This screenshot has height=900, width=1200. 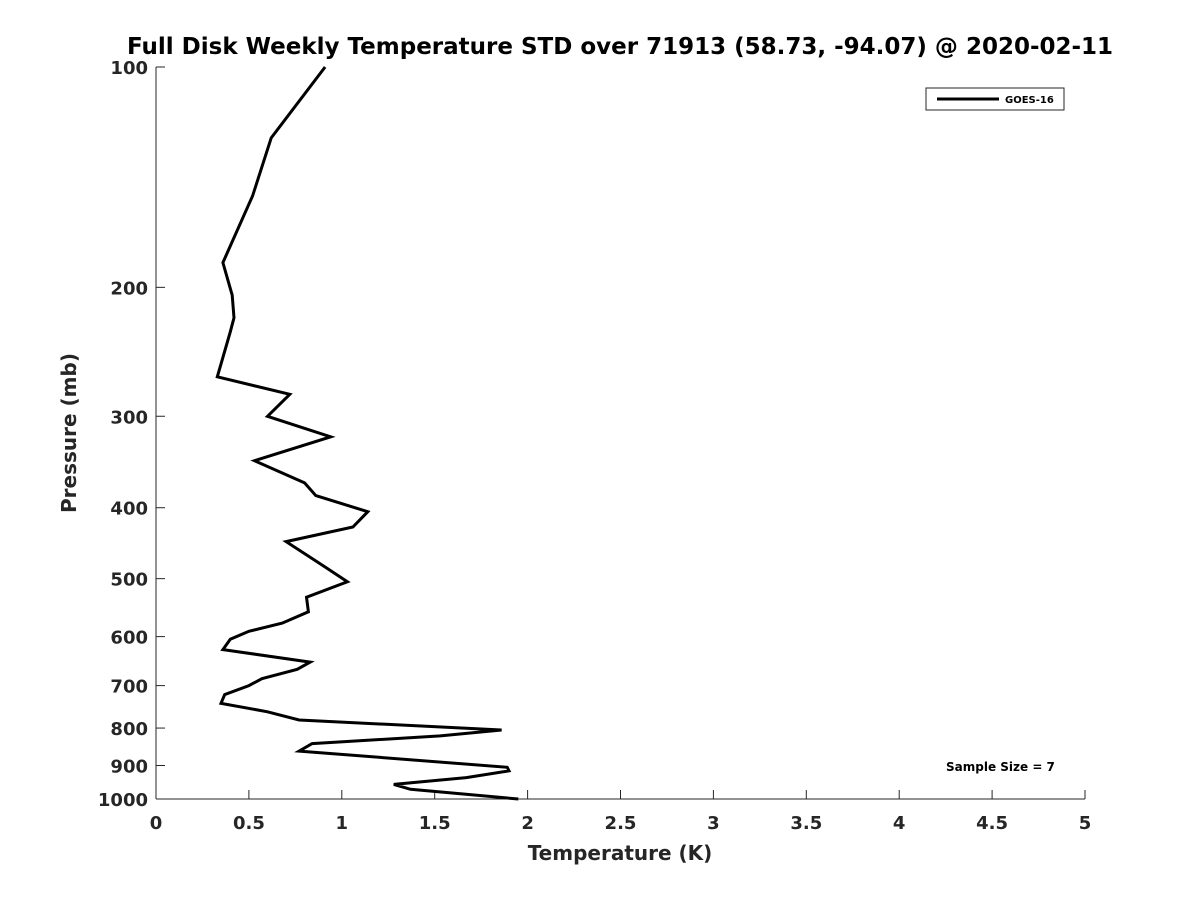 I want to click on x-tick-label: 4, so click(x=899, y=823).